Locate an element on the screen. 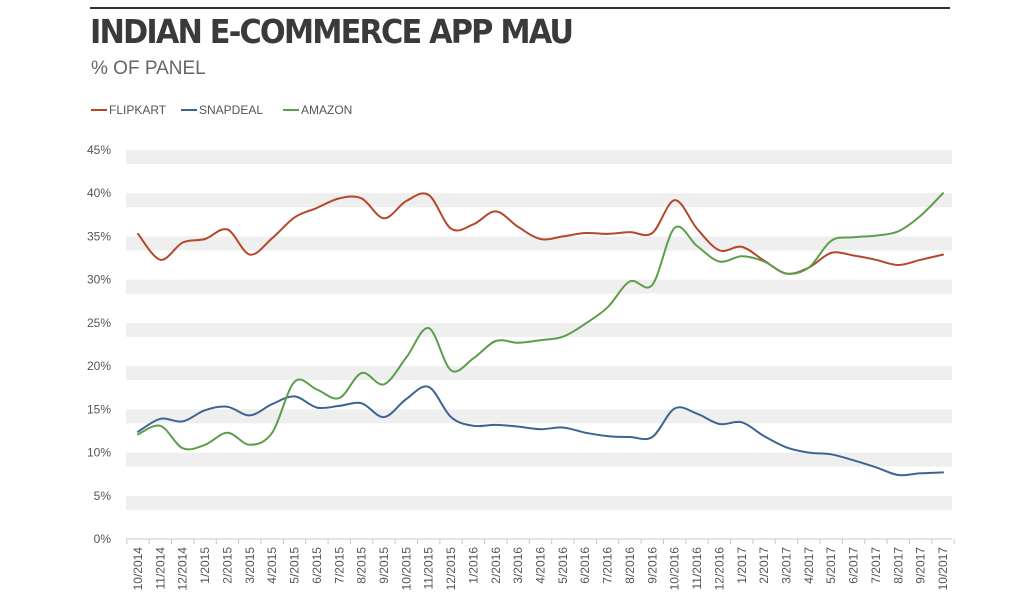 The height and width of the screenshot is (601, 1024). x-tick-label: 10/2017 is located at coordinates (943, 569).